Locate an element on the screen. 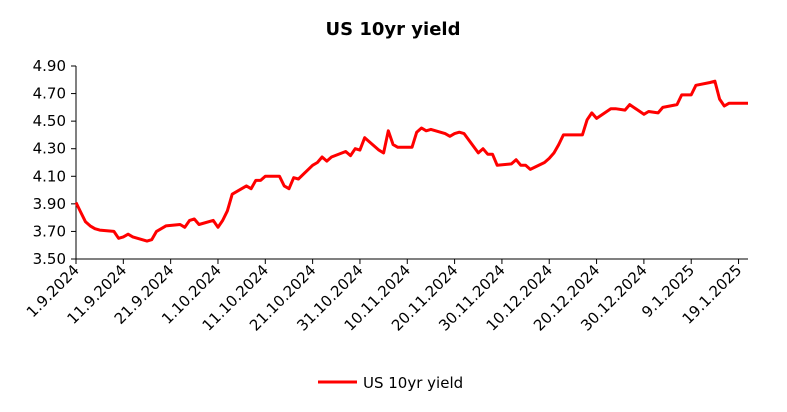 Image resolution: width=787 pixels, height=412 pixels. y-axis: 3.50 3.70 3.90 4.10 4.30 4.50 4.70 4.90 is located at coordinates (55, 162).